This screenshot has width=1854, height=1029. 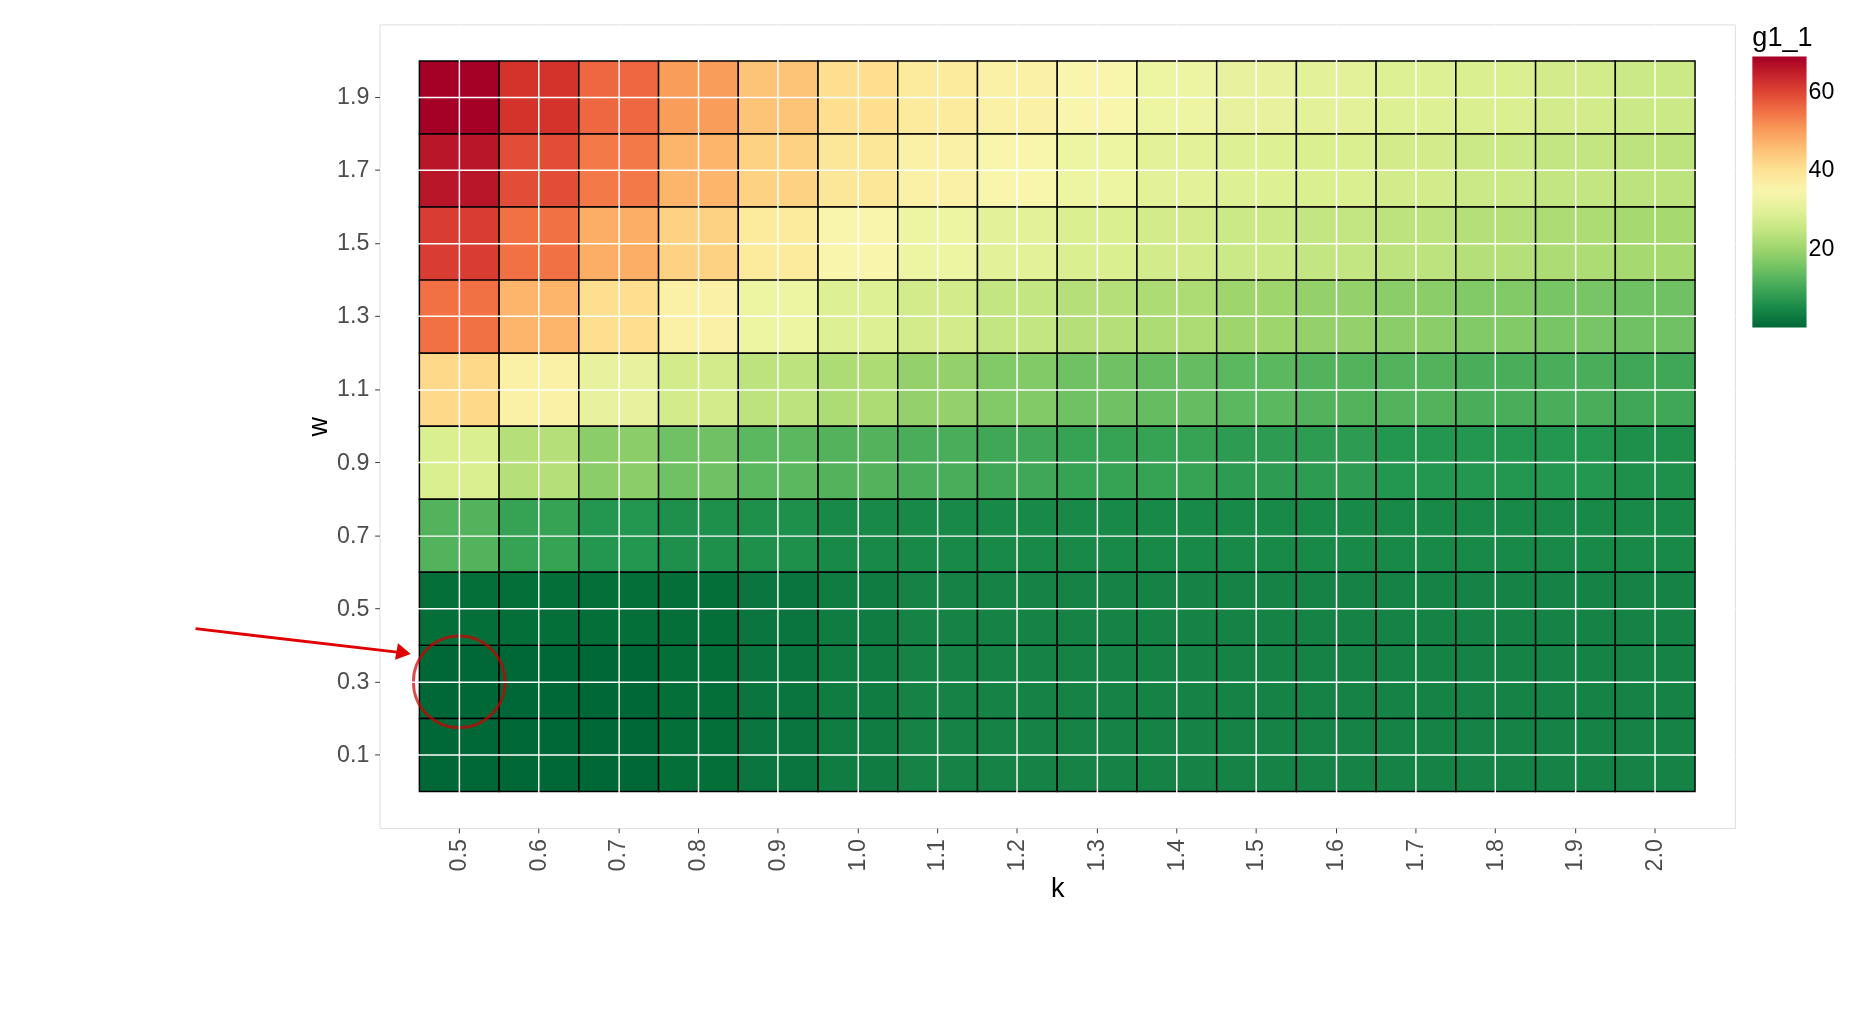 I want to click on y-tick-label: 1.9, so click(x=353, y=96).